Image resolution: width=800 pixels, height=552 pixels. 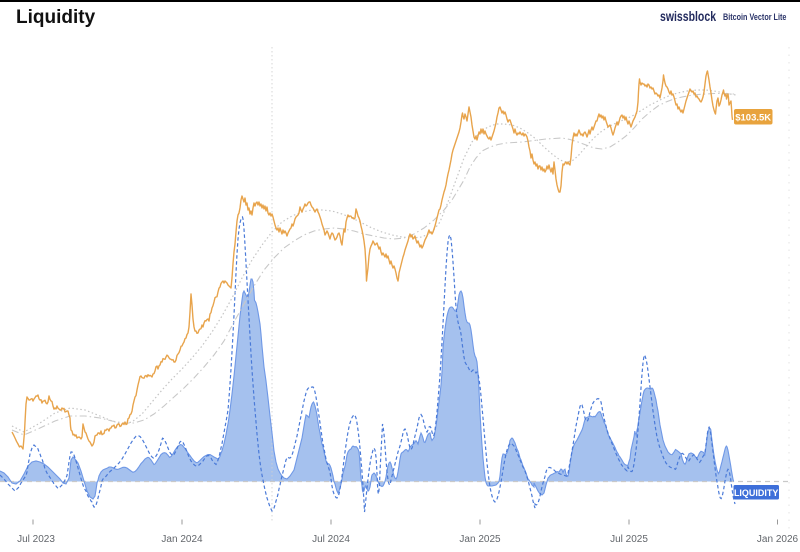 I want to click on svg-text: Jul 2023, so click(x=36, y=539).